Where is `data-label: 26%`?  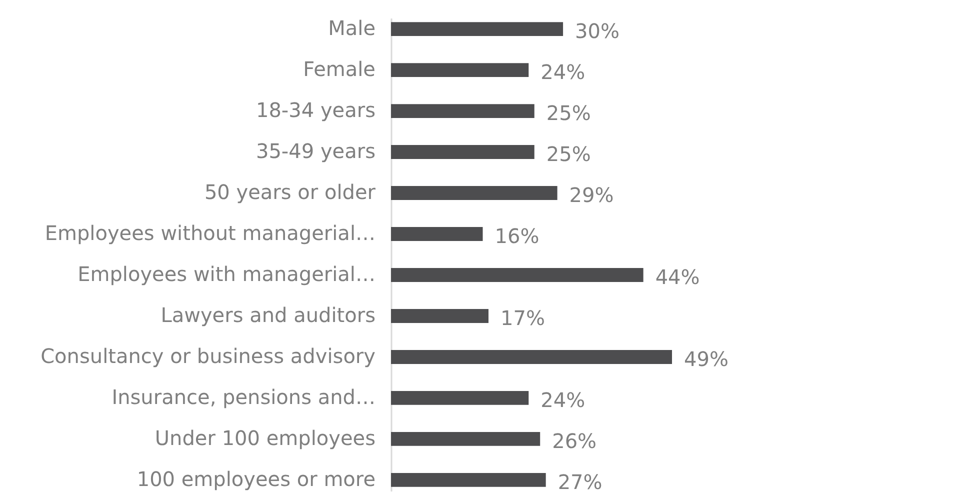
data-label: 26% is located at coordinates (574, 440).